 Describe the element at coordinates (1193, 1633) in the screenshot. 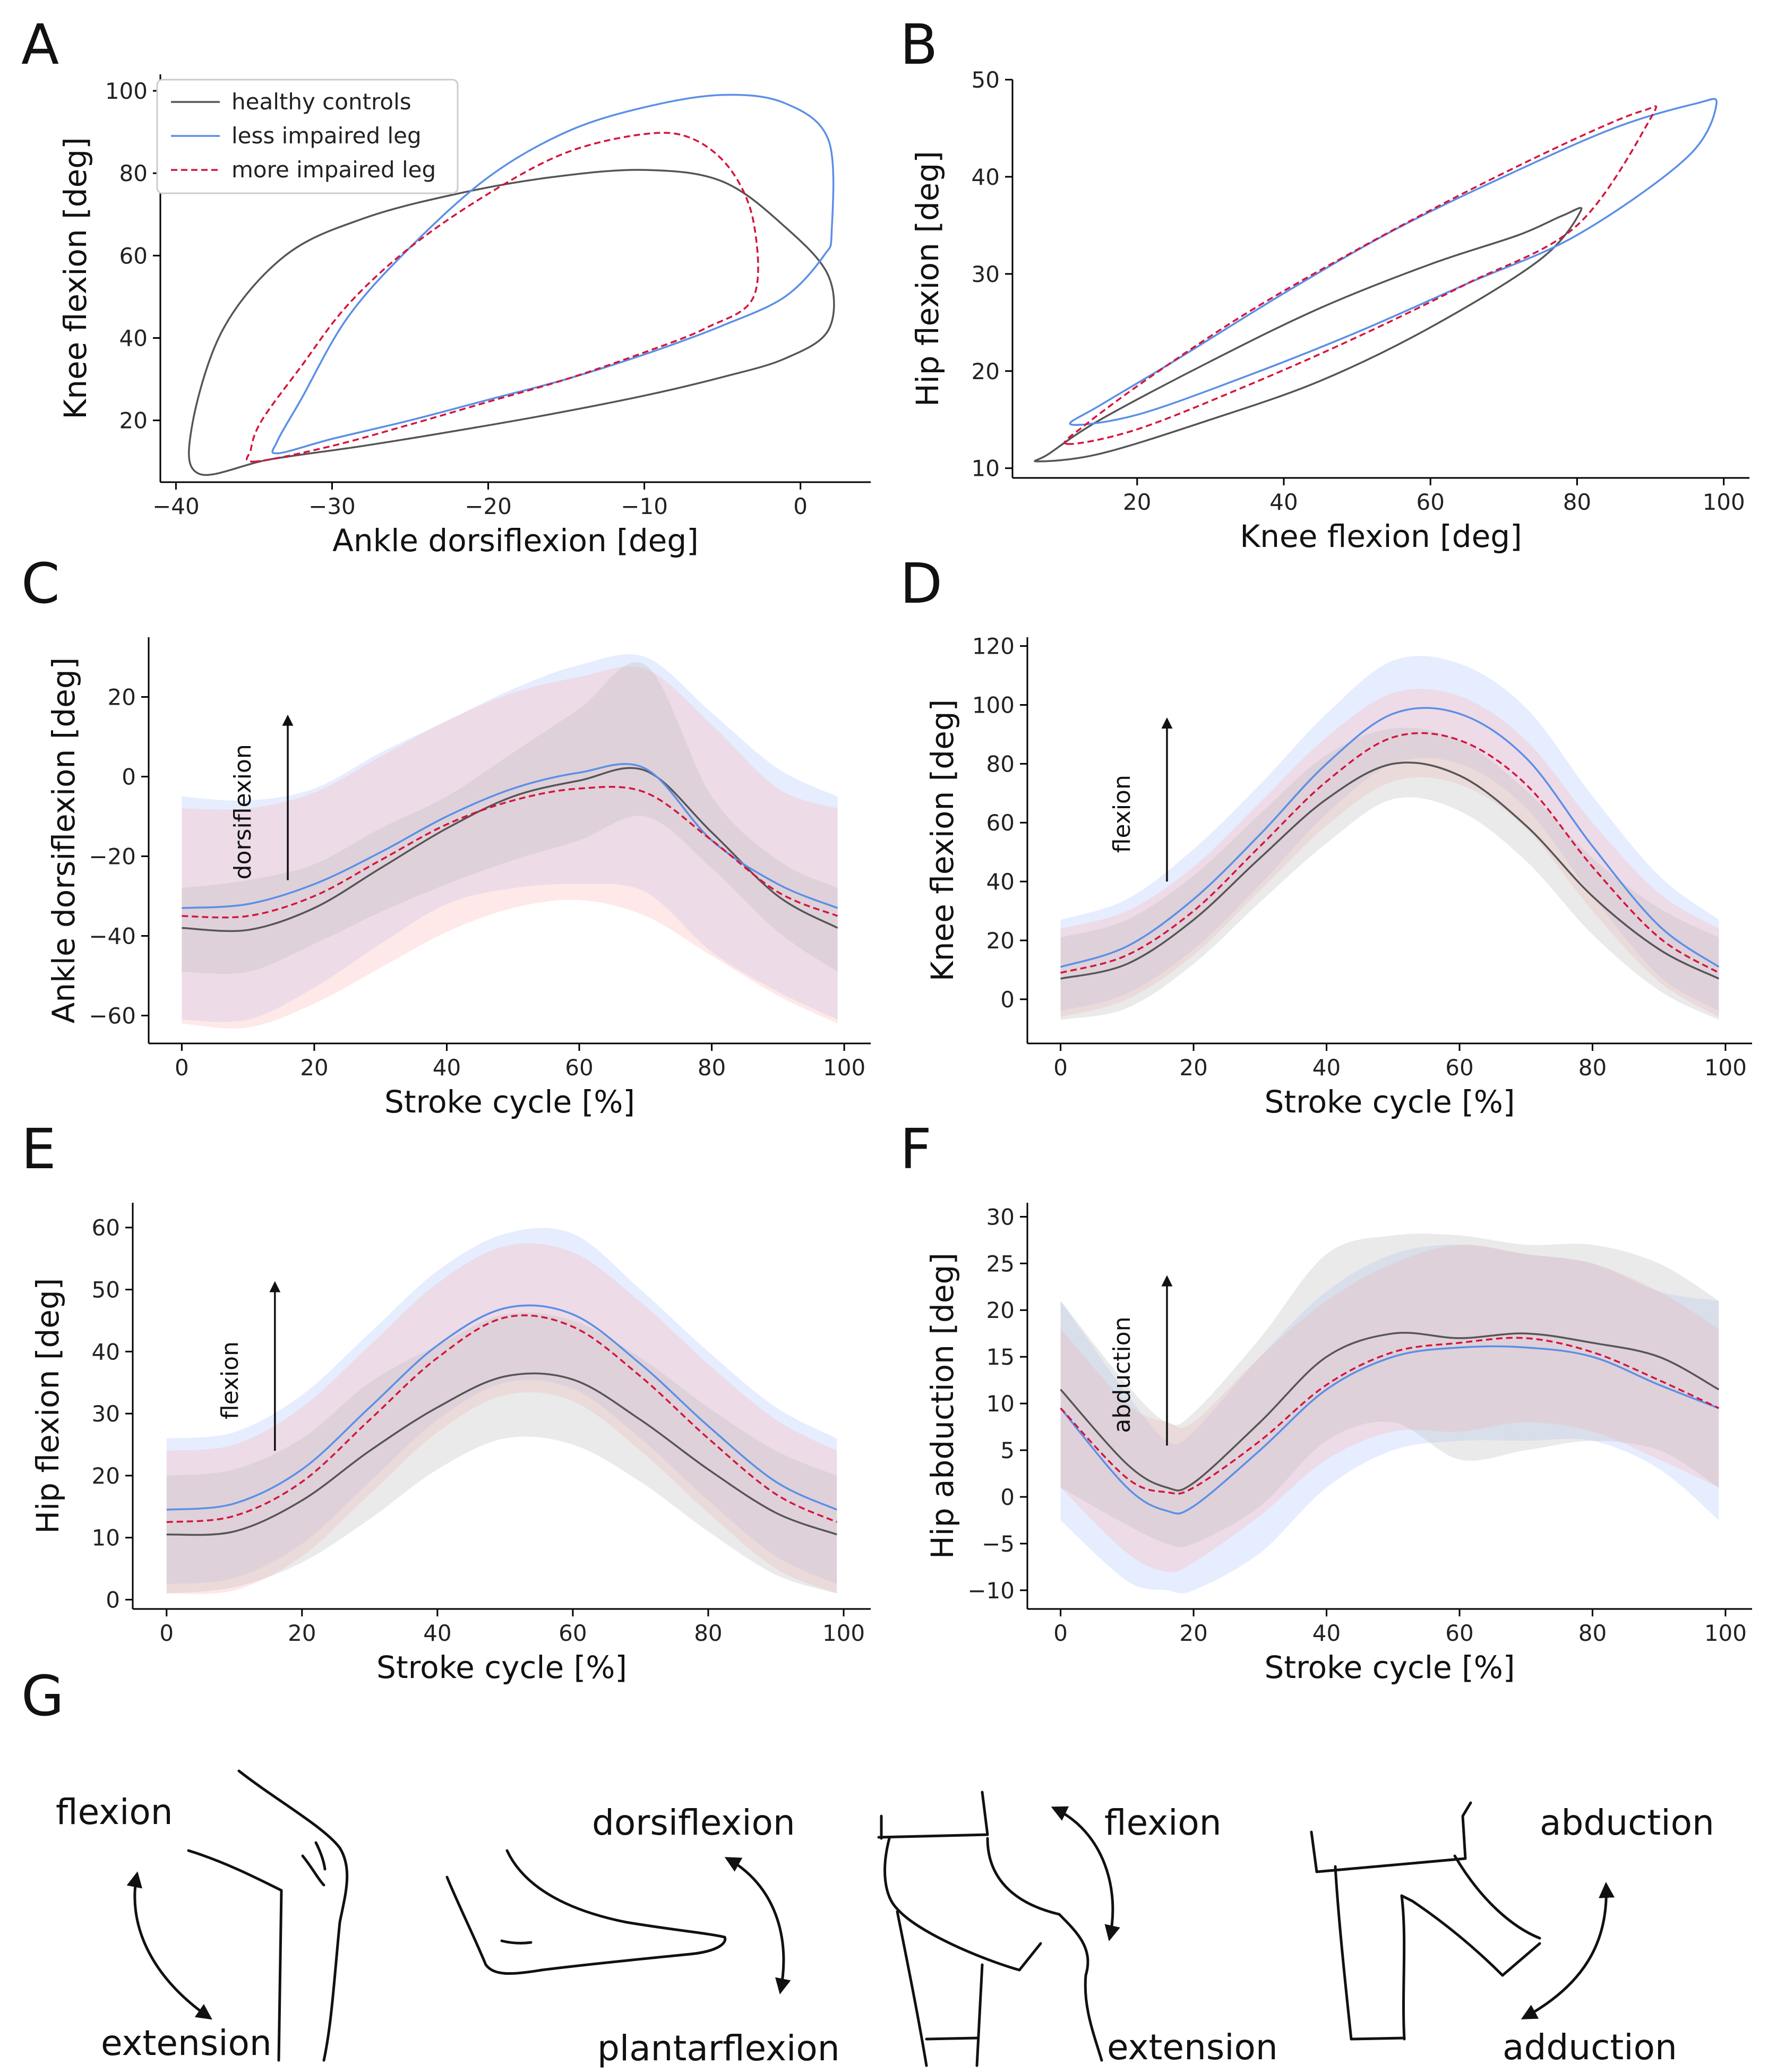

I see `x-tick-label-f: 20` at that location.